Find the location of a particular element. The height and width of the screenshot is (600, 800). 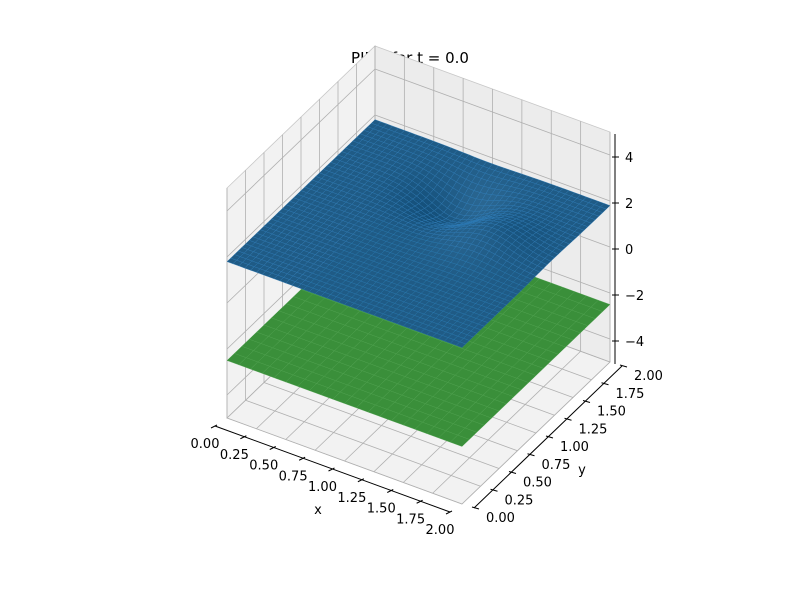

x-tick-label: 0.50 is located at coordinates (263, 466).